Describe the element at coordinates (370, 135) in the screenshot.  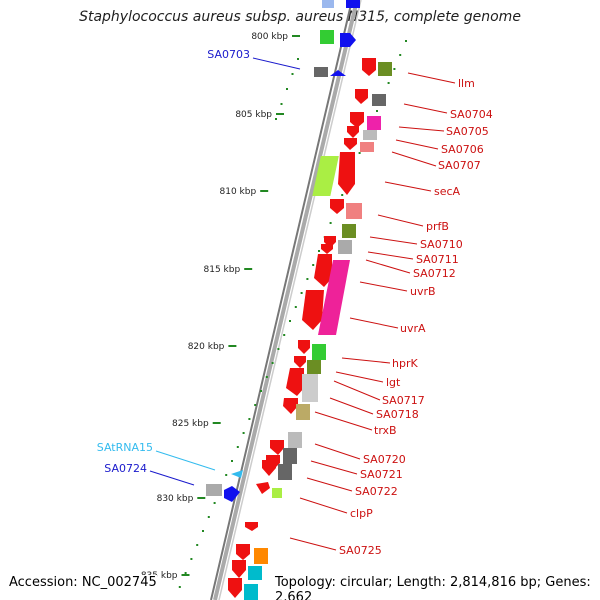
I see `gene-SA0706-block` at that location.